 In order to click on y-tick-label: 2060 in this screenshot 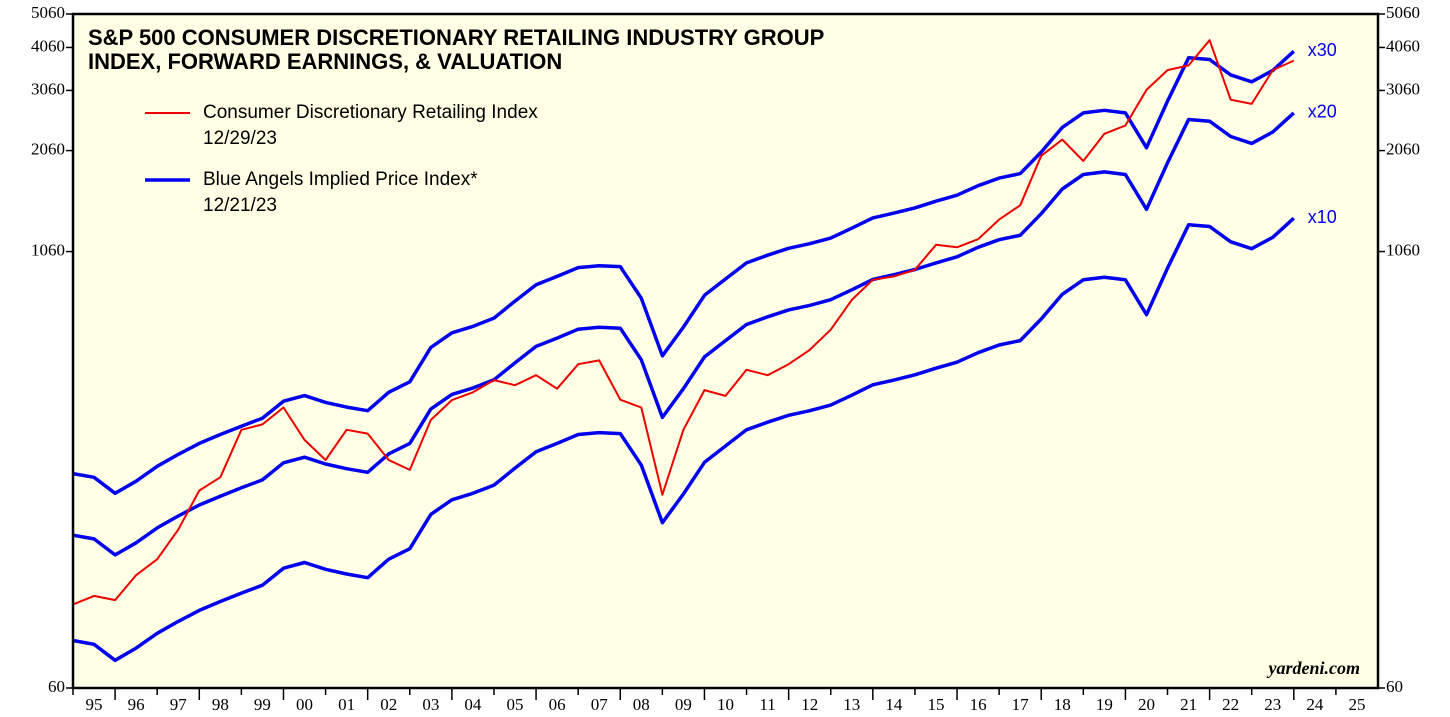, I will do `click(48, 148)`.